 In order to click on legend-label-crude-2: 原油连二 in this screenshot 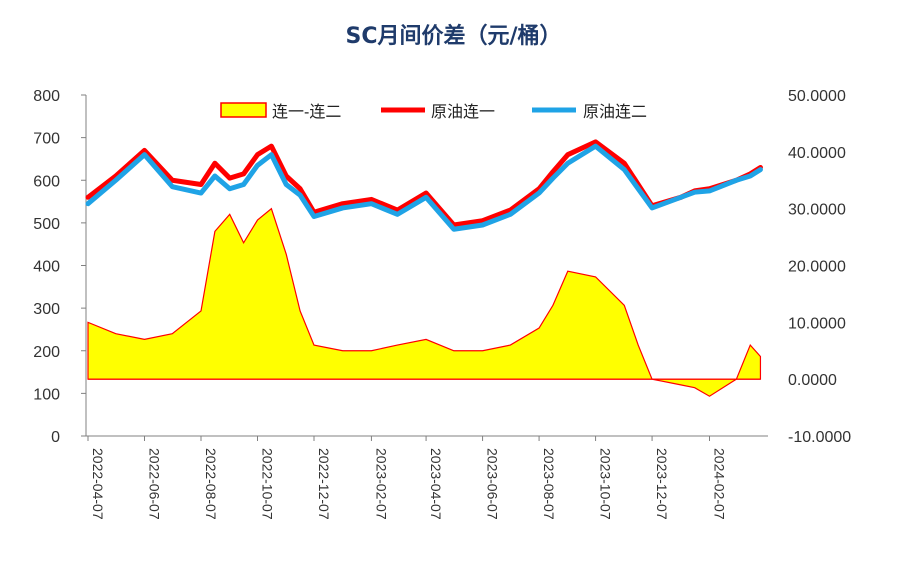, I will do `click(615, 112)`.